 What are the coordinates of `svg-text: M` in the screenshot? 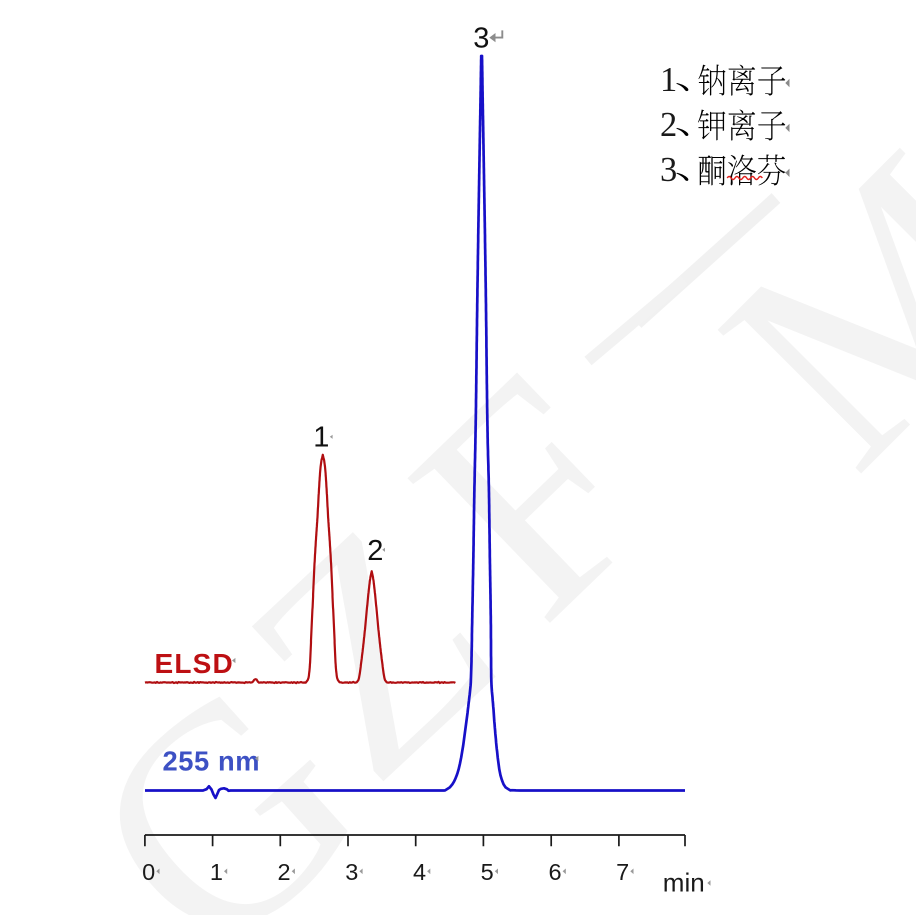 It's located at (788, 308).